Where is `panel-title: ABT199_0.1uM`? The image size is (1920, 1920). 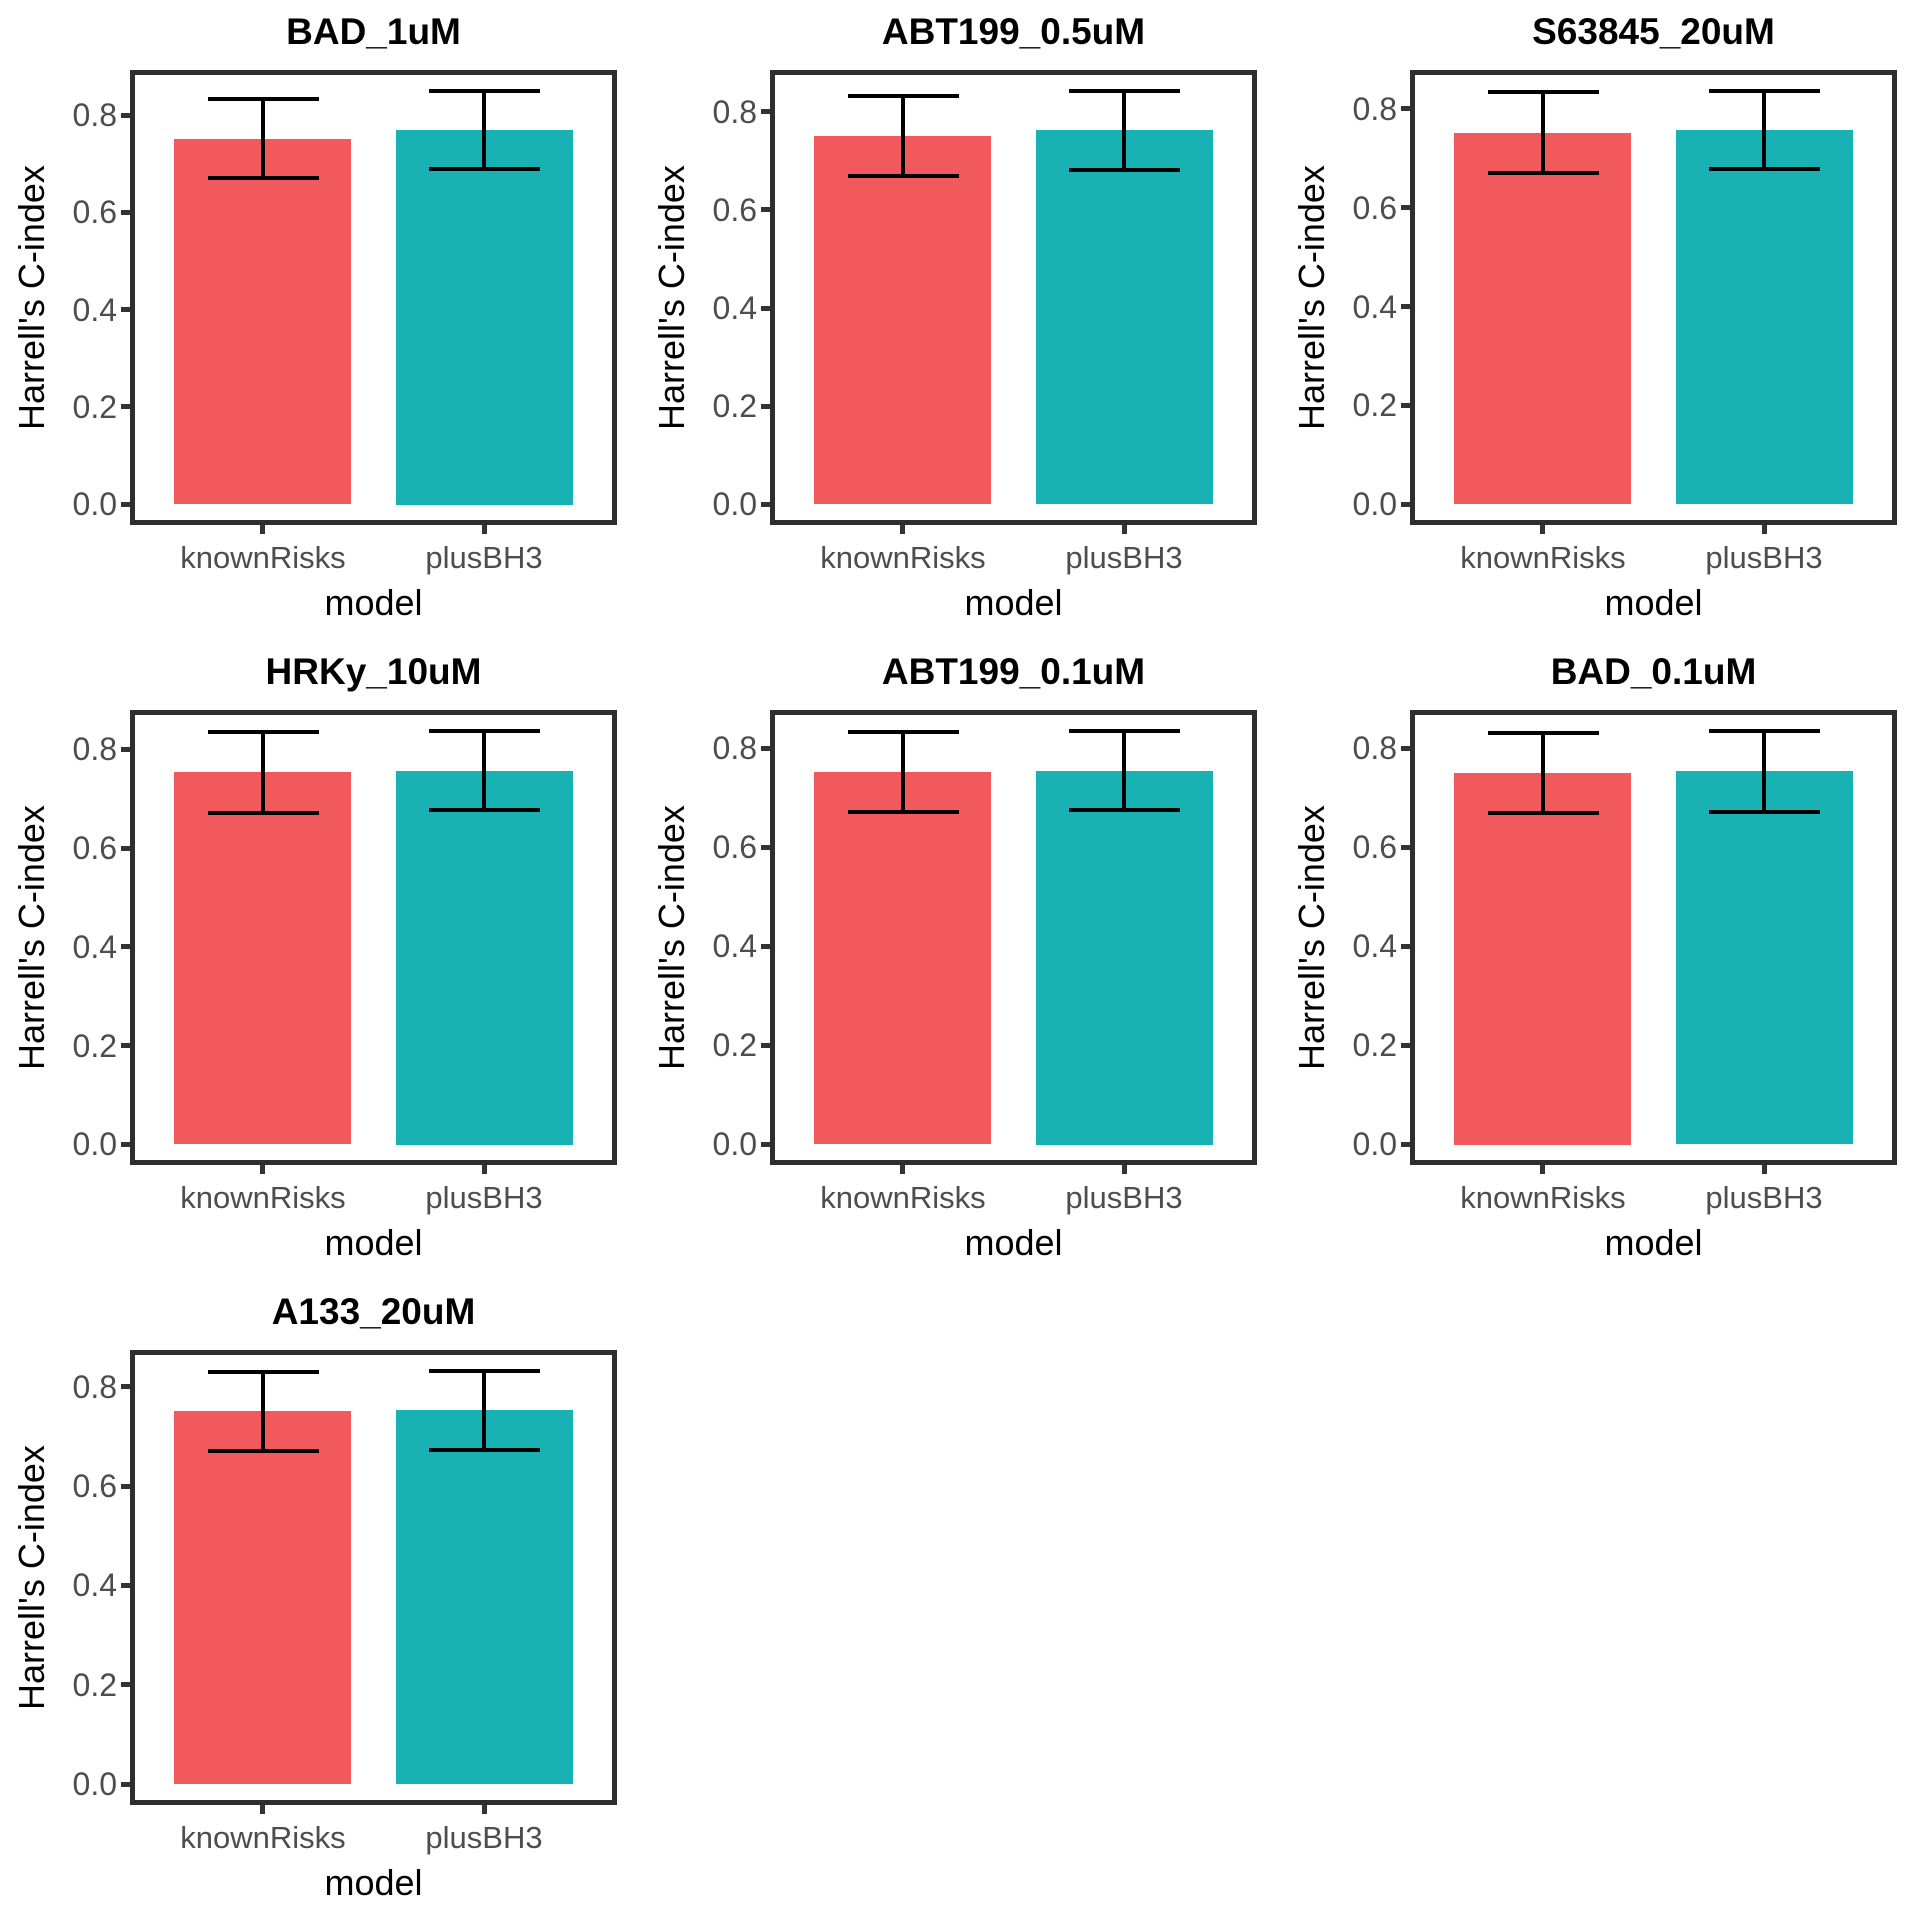
panel-title: ABT199_0.1uM is located at coordinates (1013, 671).